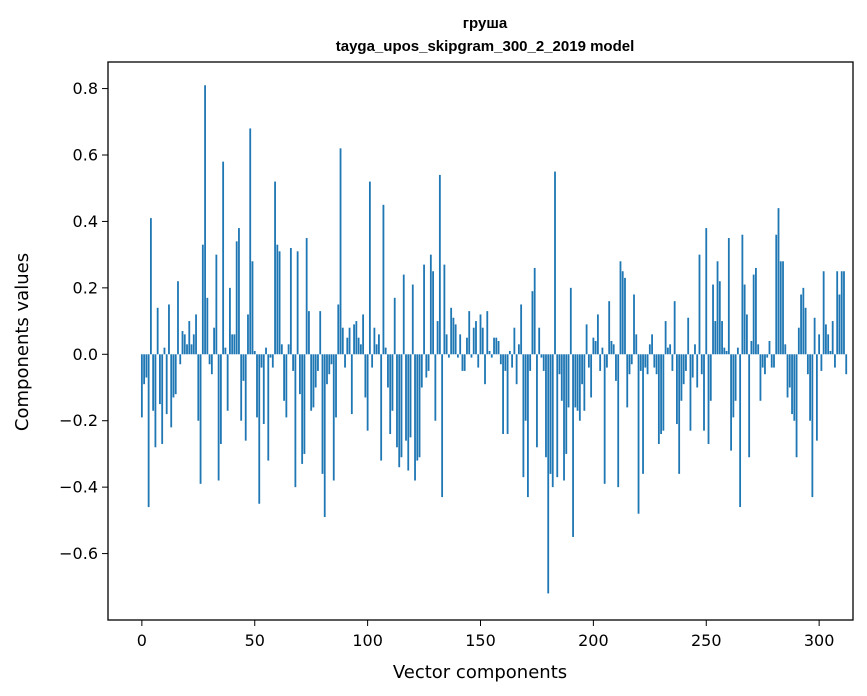 Image resolution: width=867 pixels, height=696 pixels. Describe the element at coordinates (485, 23) in the screenshot. I see `chart-title: груша` at that location.